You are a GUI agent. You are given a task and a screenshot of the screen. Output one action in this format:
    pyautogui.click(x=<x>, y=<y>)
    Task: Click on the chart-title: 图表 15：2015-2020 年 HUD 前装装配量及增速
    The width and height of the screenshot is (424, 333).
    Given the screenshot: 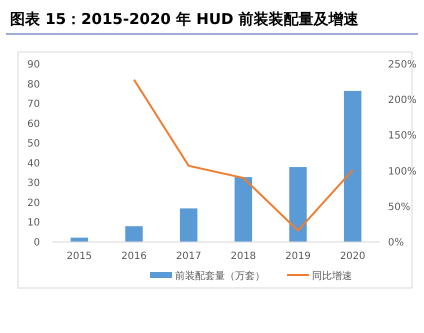 What is the action you would take?
    pyautogui.click(x=185, y=19)
    